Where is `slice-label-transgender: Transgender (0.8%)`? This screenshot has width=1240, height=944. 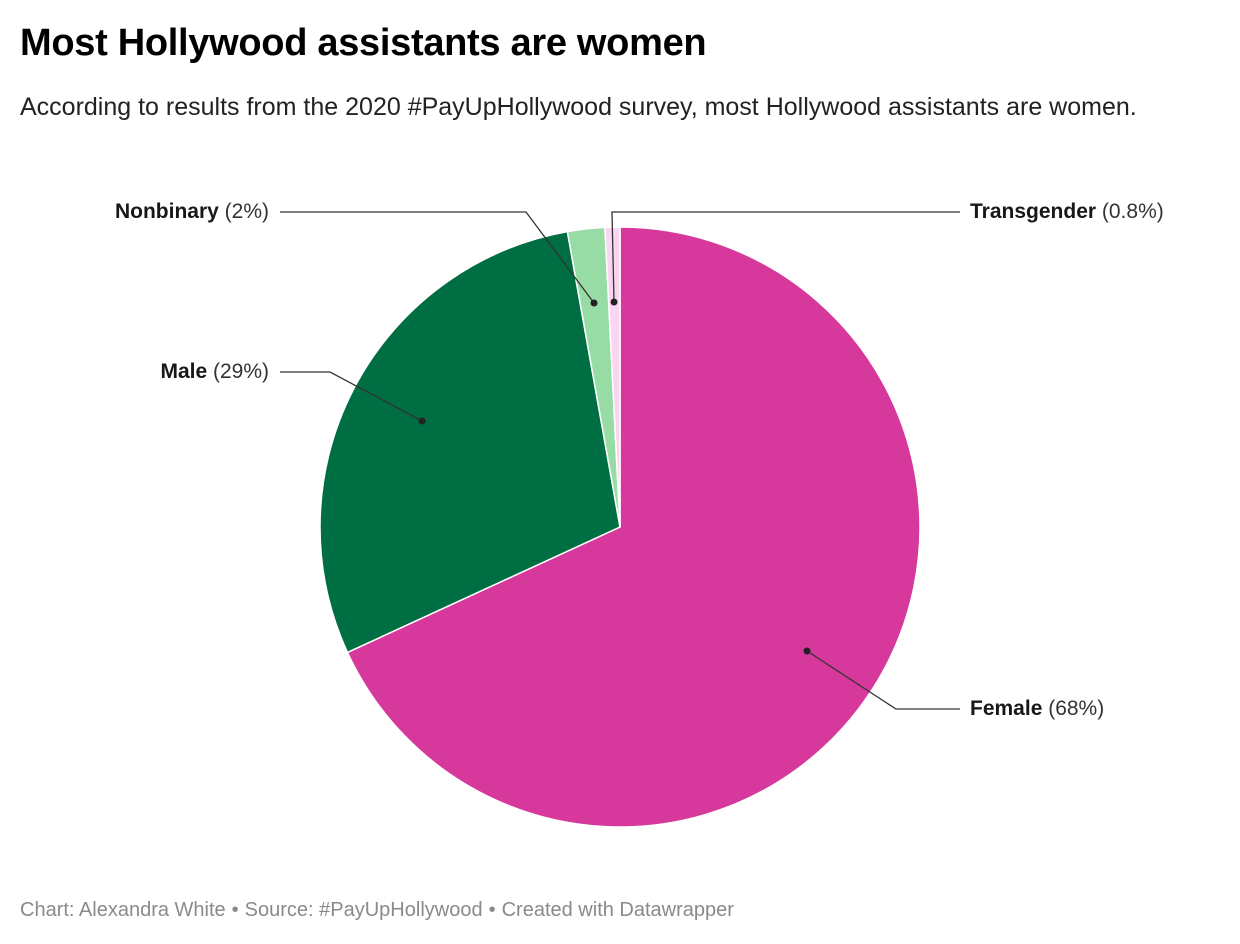
slice-label-transgender: Transgender (0.8%) is located at coordinates (1067, 211).